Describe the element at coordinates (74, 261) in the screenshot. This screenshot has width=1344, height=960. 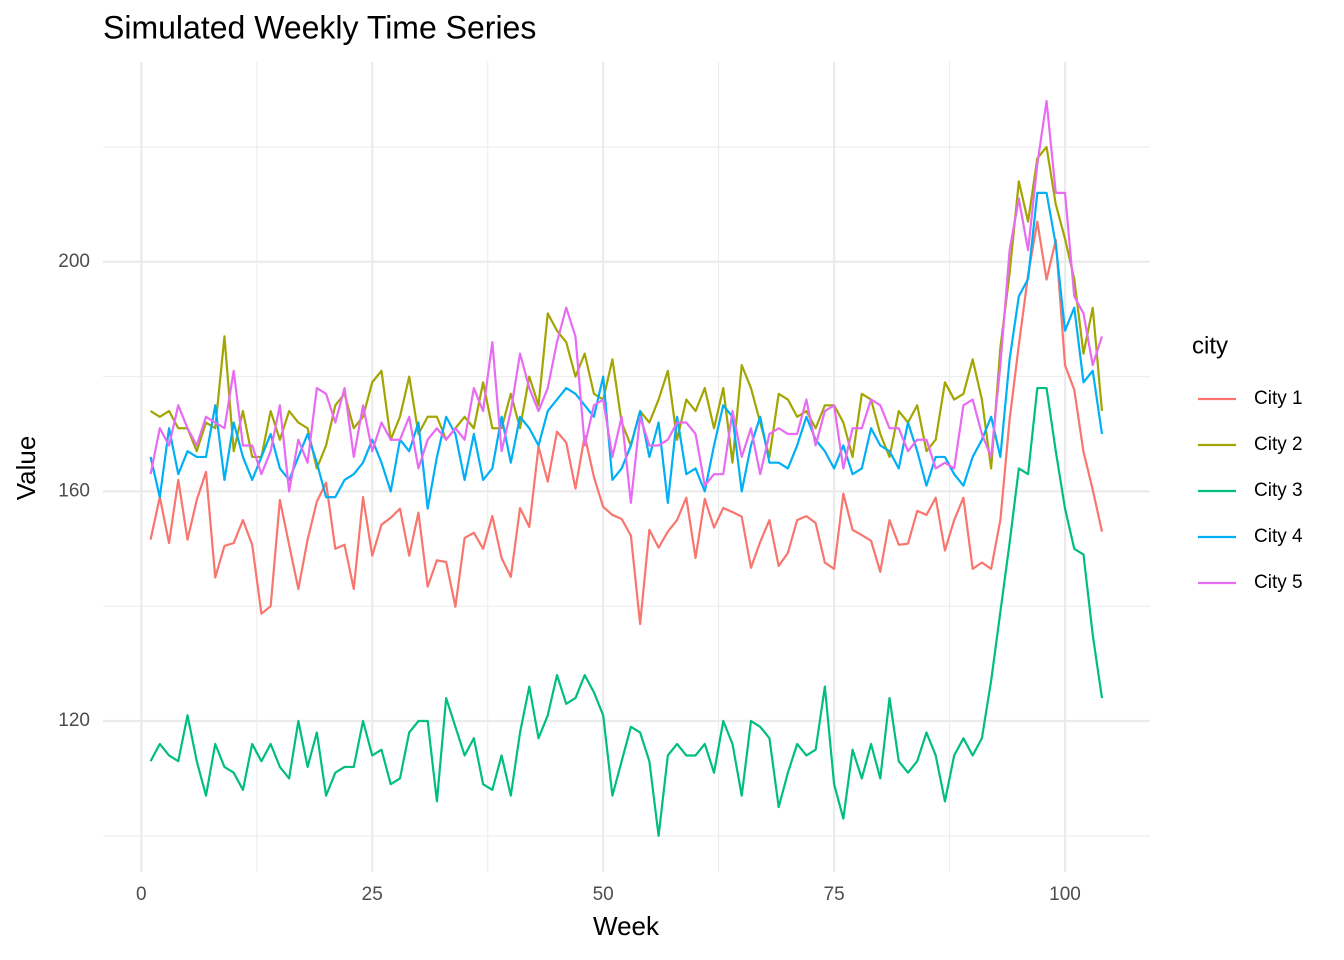
I see `y-tick-label: 200` at that location.